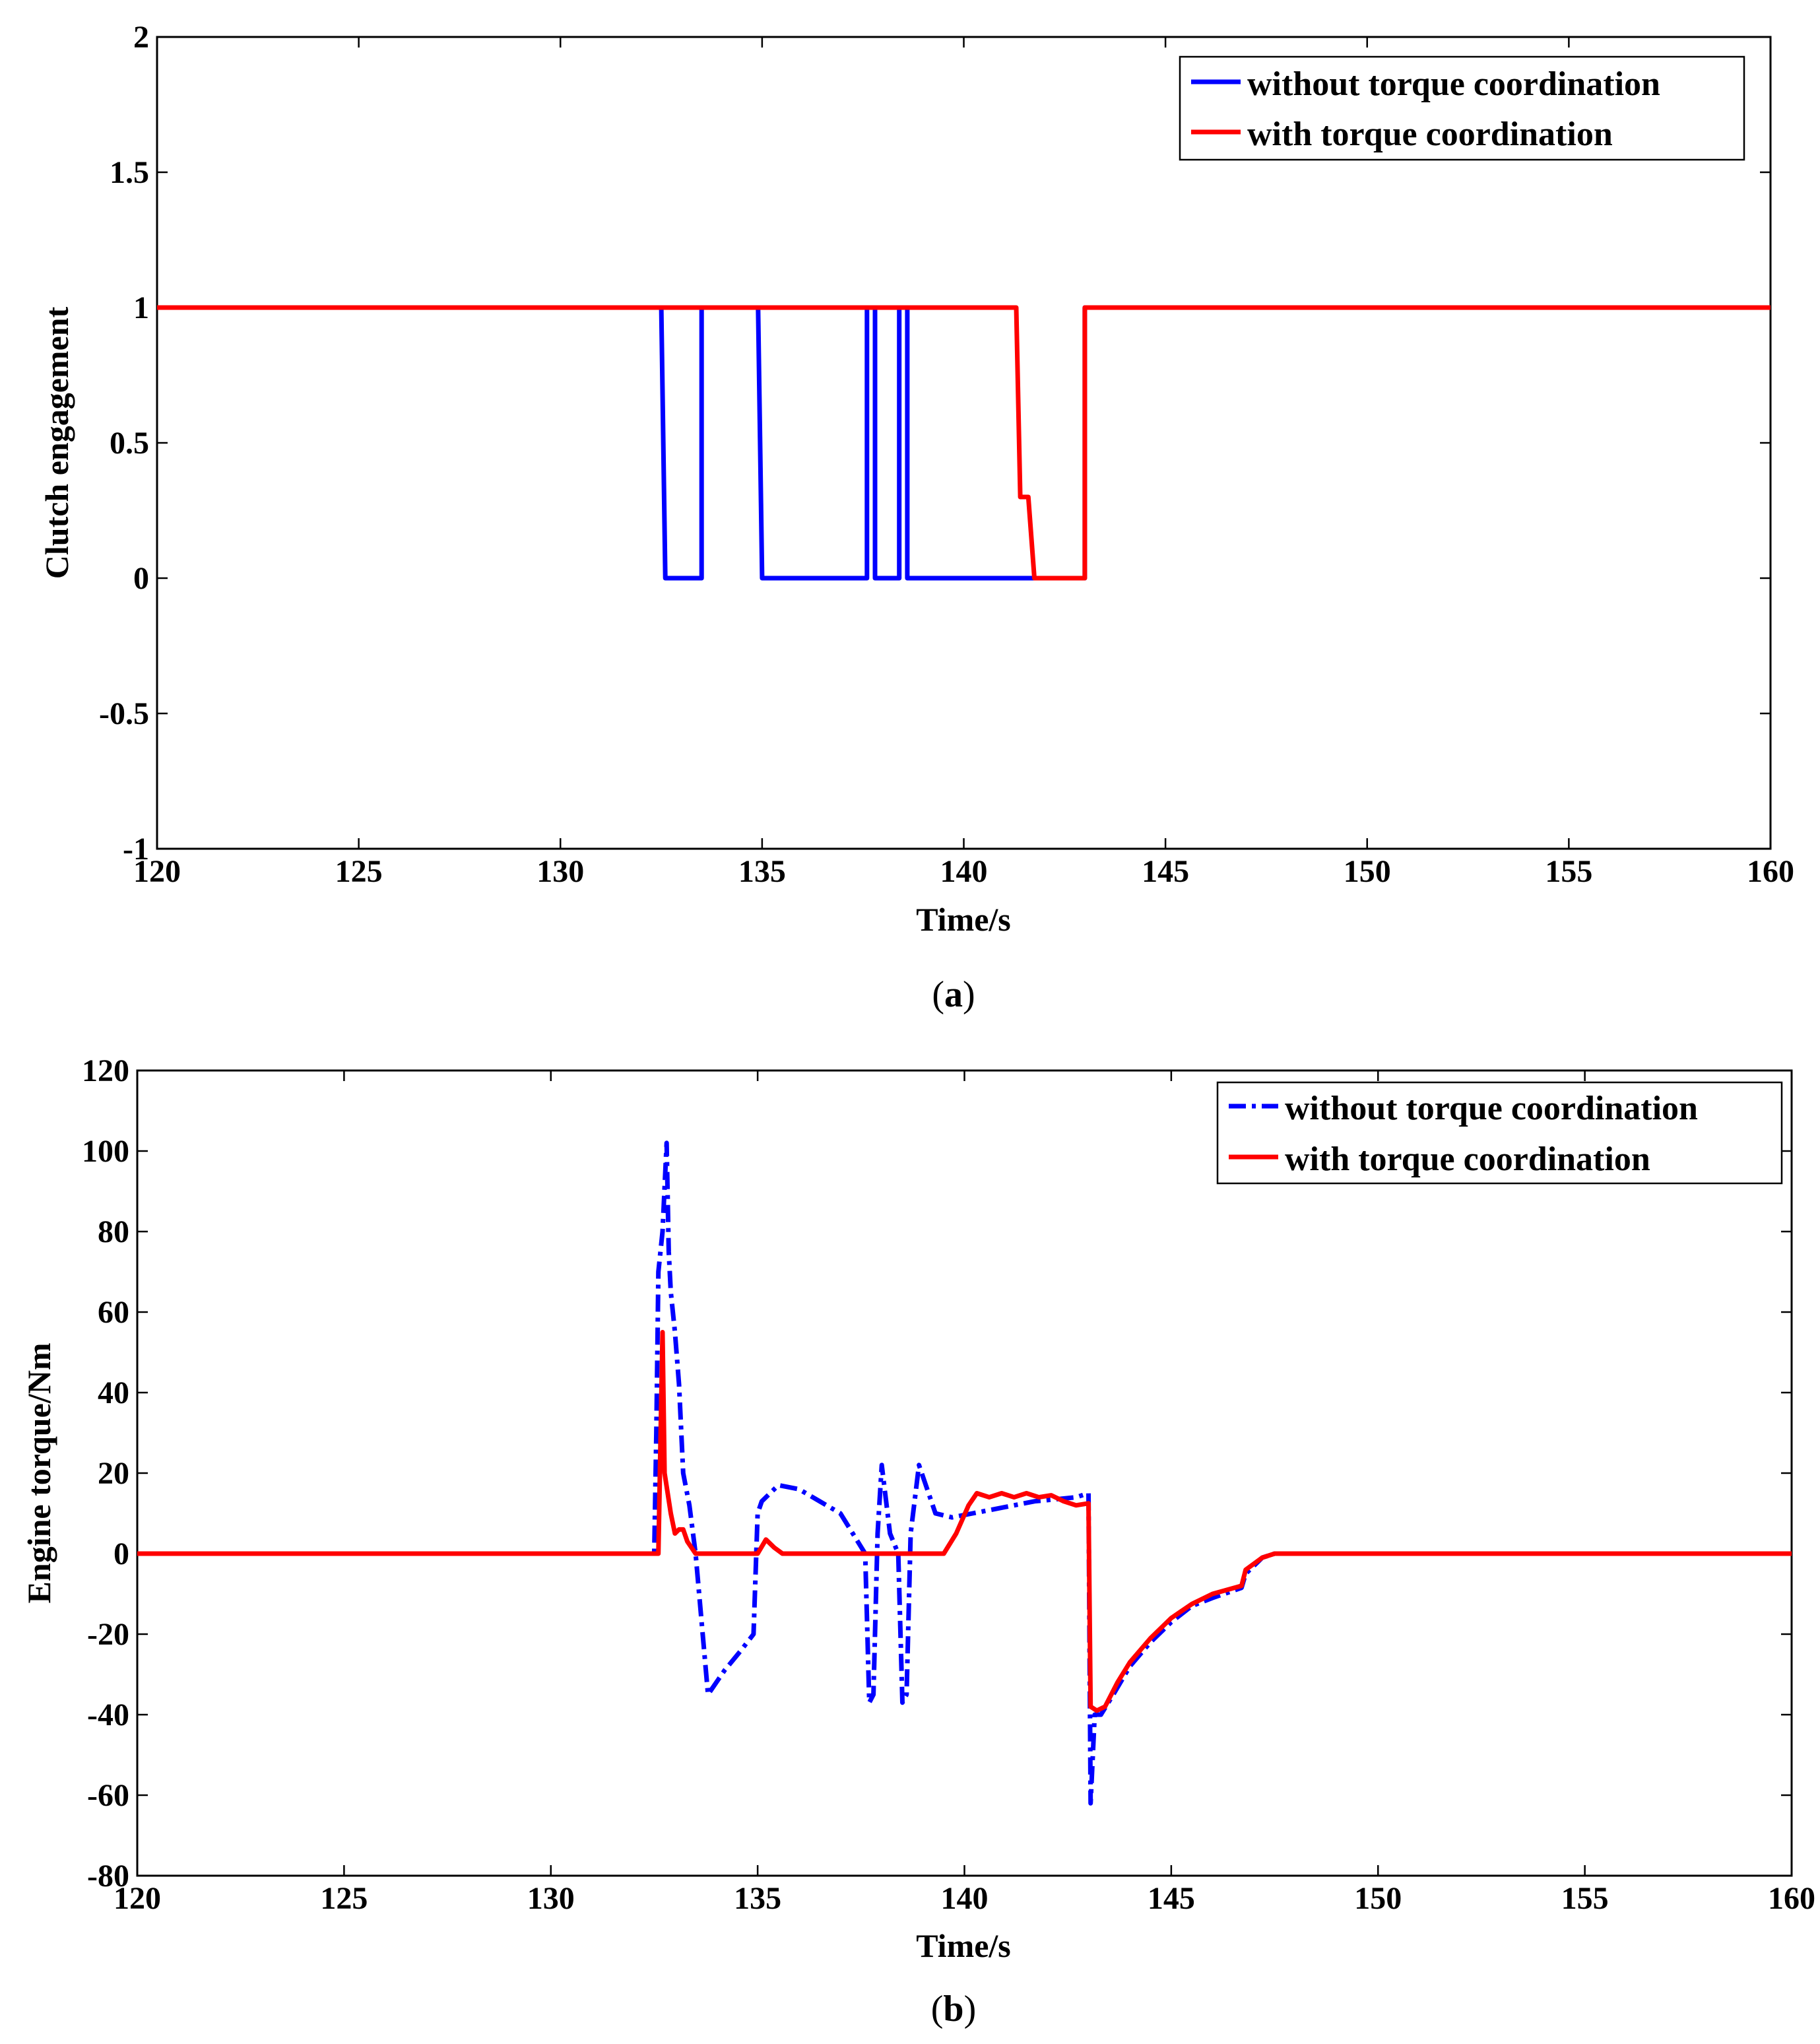 The image size is (1820, 2044). I want to click on y-tick-label: 1.5, so click(129, 172).